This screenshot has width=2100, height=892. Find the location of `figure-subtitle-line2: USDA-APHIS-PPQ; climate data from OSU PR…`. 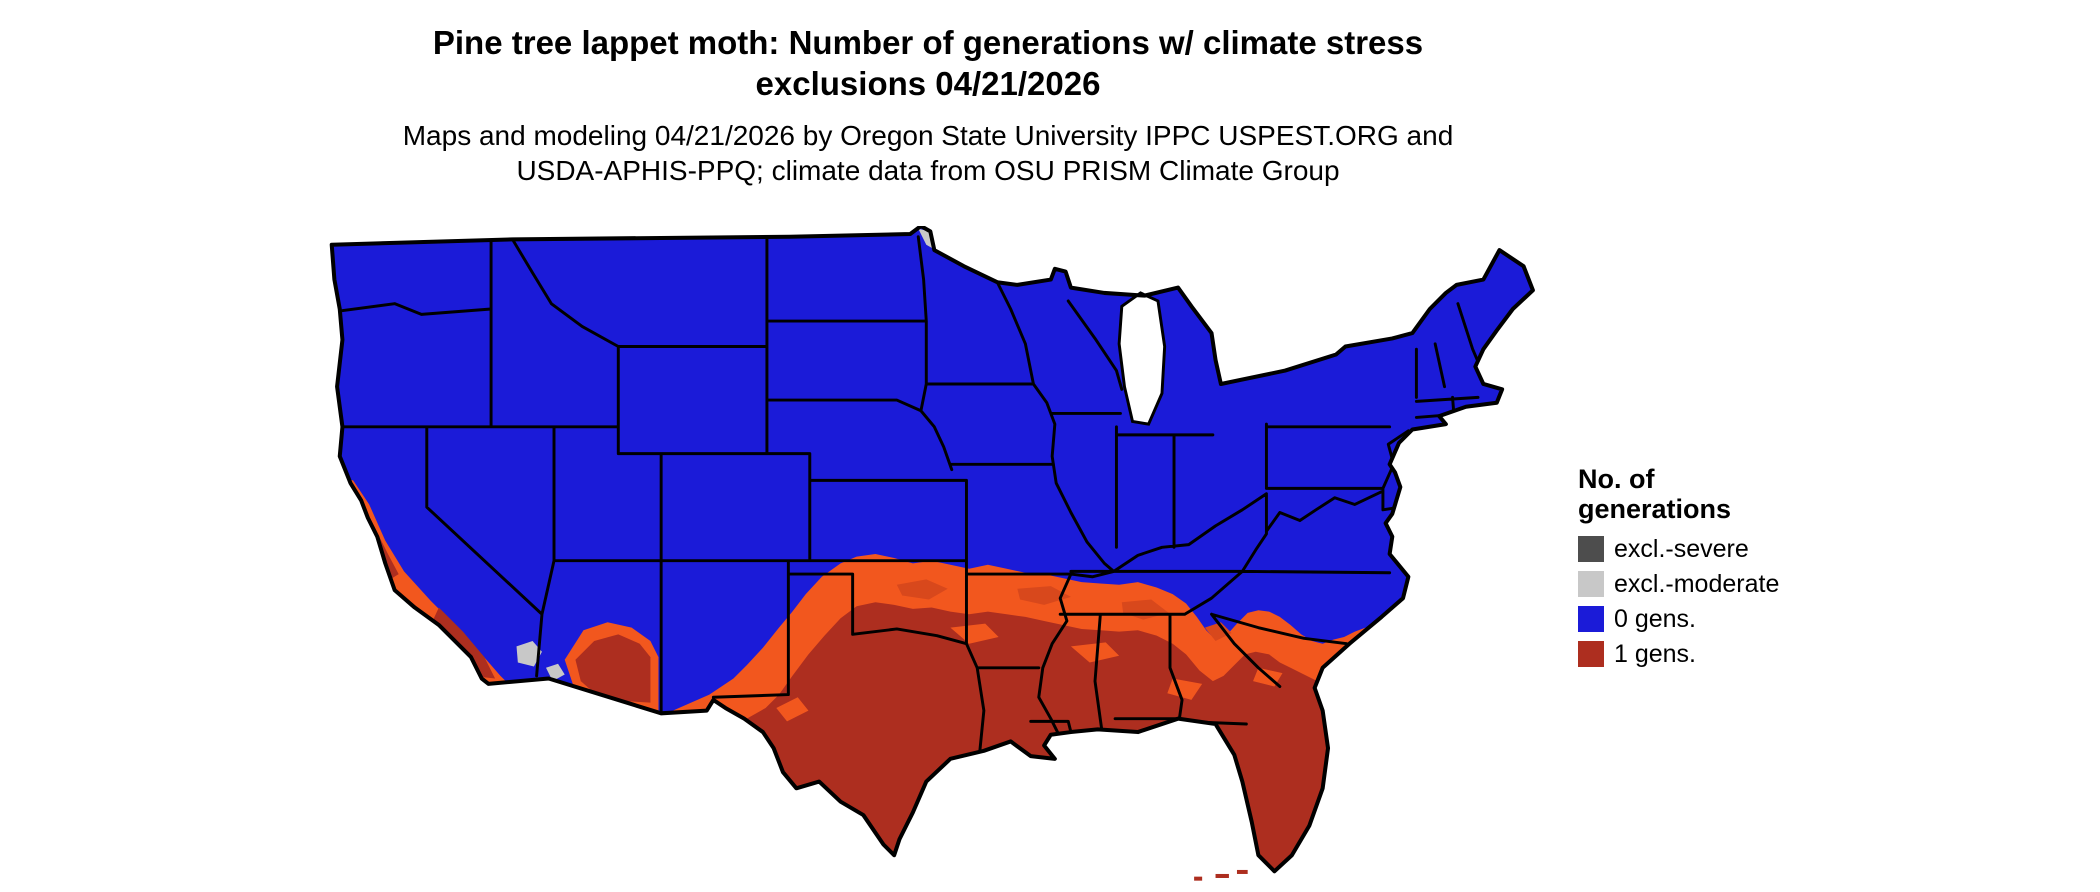

figure-subtitle-line2: USDA-APHIS-PPQ; climate data from OSU PR… is located at coordinates (928, 170).